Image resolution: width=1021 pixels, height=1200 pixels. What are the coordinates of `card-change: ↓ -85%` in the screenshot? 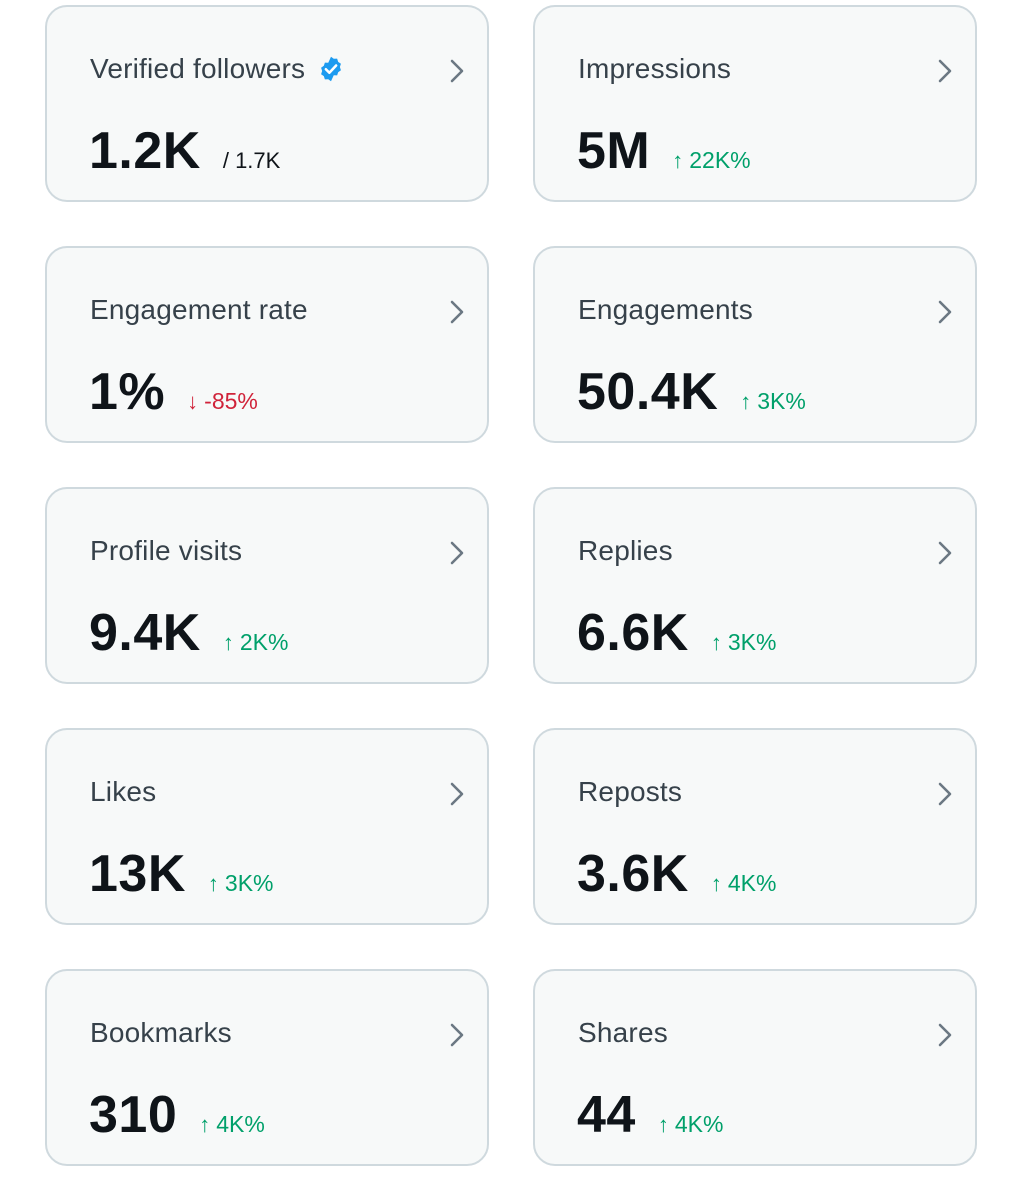 It's located at (222, 401).